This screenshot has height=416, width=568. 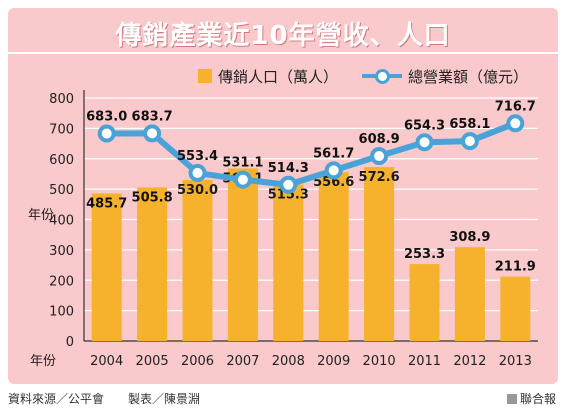 I want to click on line-value-label: 654.3, so click(x=424, y=125).